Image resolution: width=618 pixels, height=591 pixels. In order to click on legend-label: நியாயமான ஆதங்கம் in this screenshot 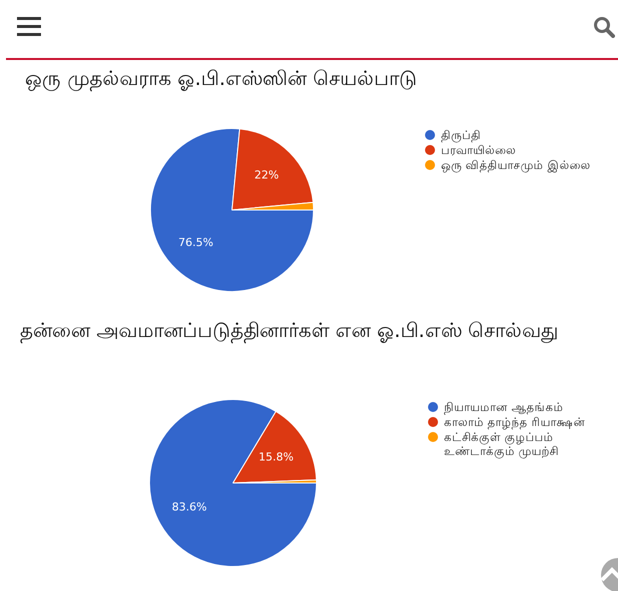, I will do `click(504, 407)`.